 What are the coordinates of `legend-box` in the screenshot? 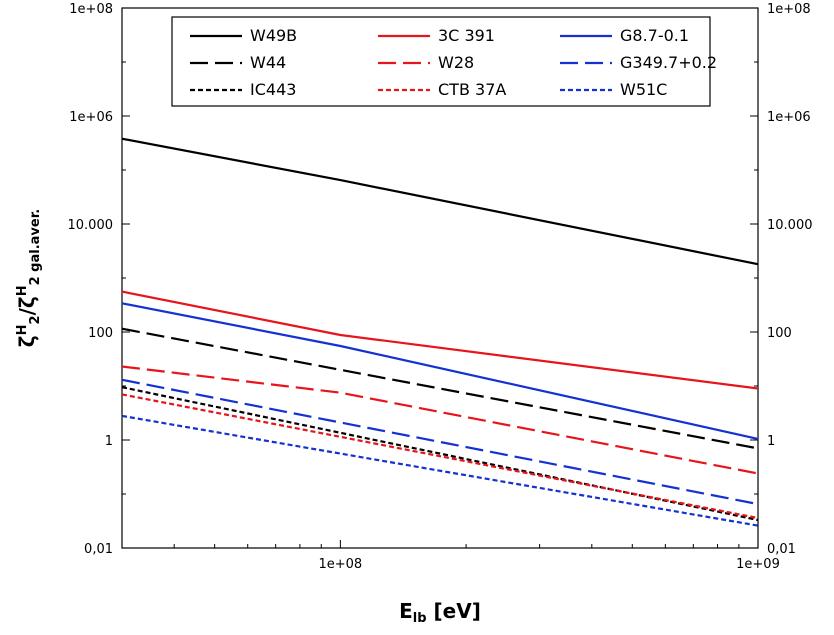 It's located at (441, 61).